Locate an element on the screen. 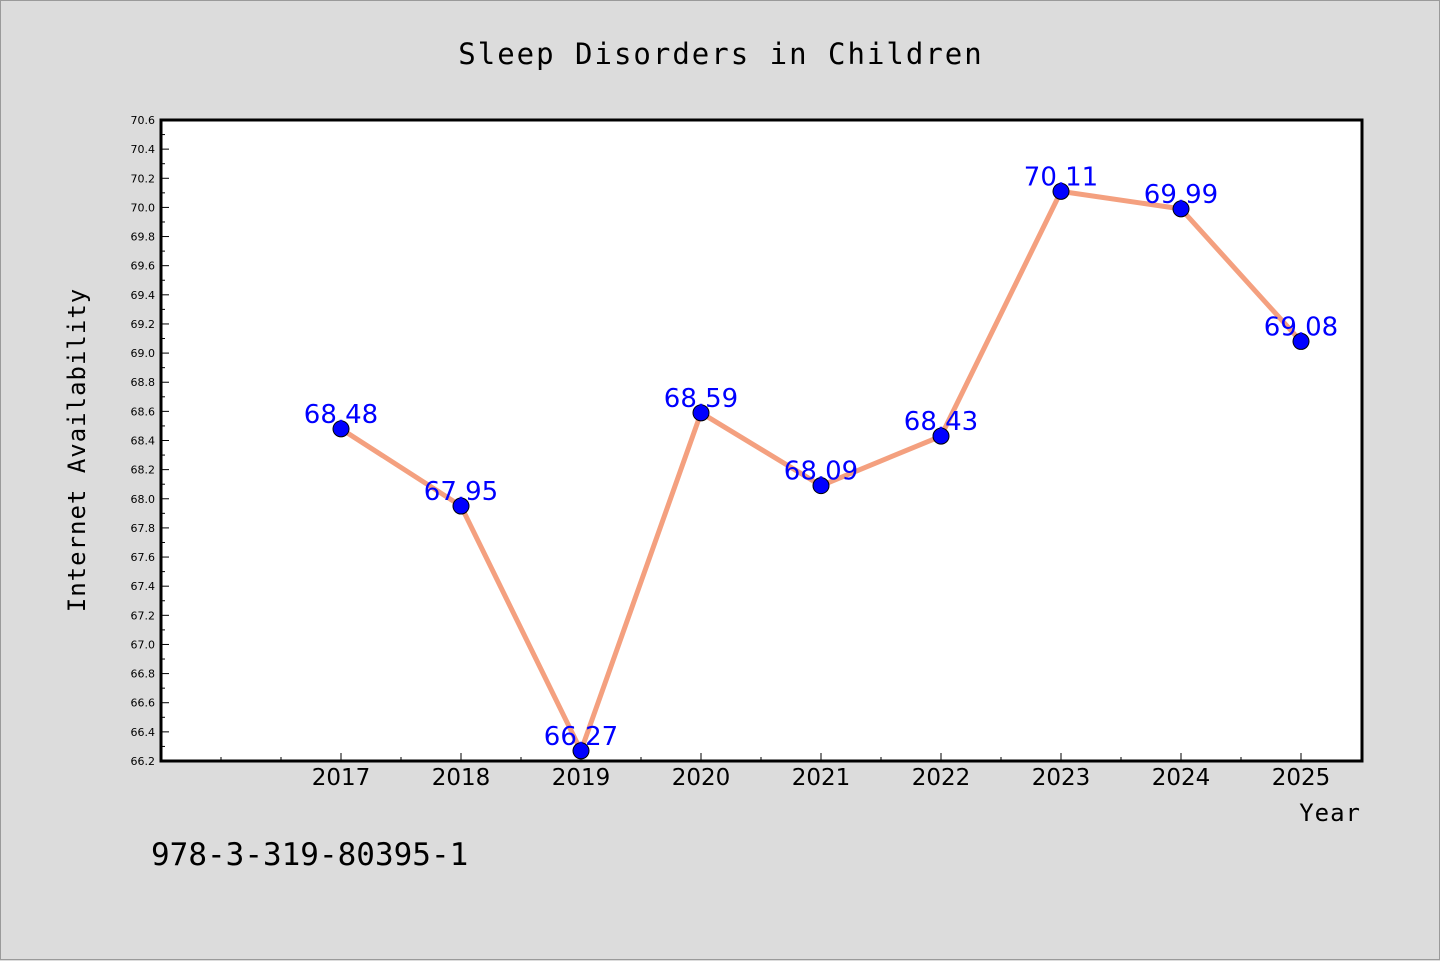 This screenshot has width=1440, height=961. x-tick-label: 2017 is located at coordinates (341, 778).